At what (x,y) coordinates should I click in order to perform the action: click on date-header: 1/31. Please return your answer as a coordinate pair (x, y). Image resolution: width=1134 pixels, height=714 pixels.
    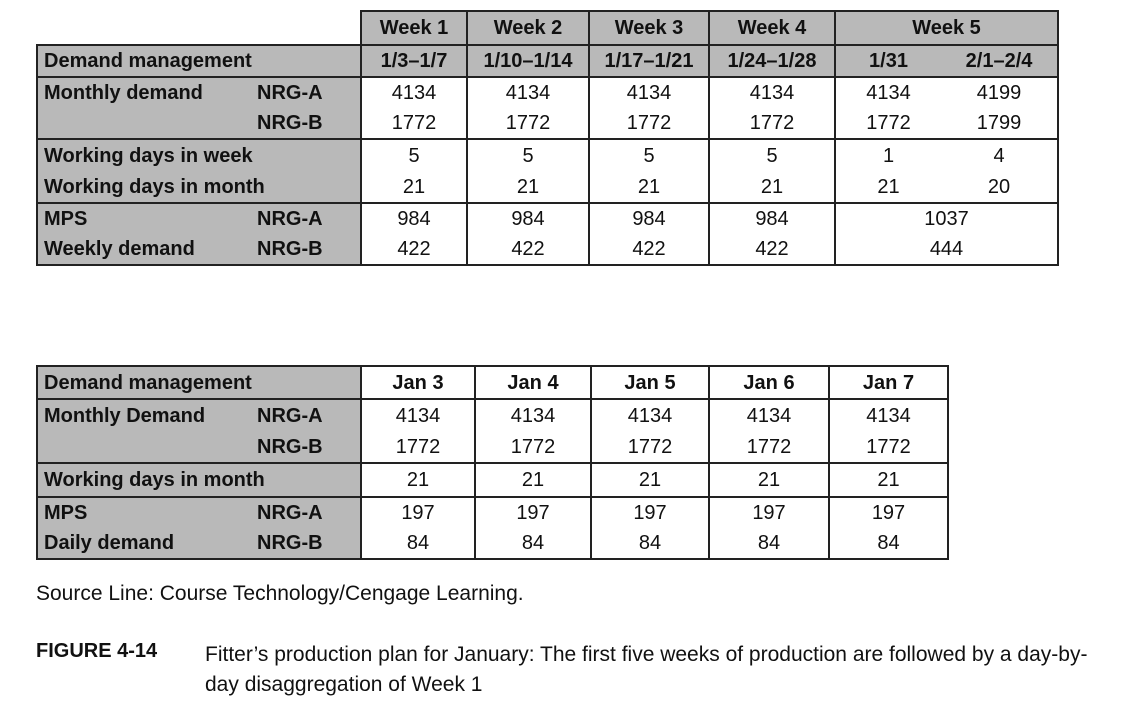
    Looking at the image, I should click on (887, 61).